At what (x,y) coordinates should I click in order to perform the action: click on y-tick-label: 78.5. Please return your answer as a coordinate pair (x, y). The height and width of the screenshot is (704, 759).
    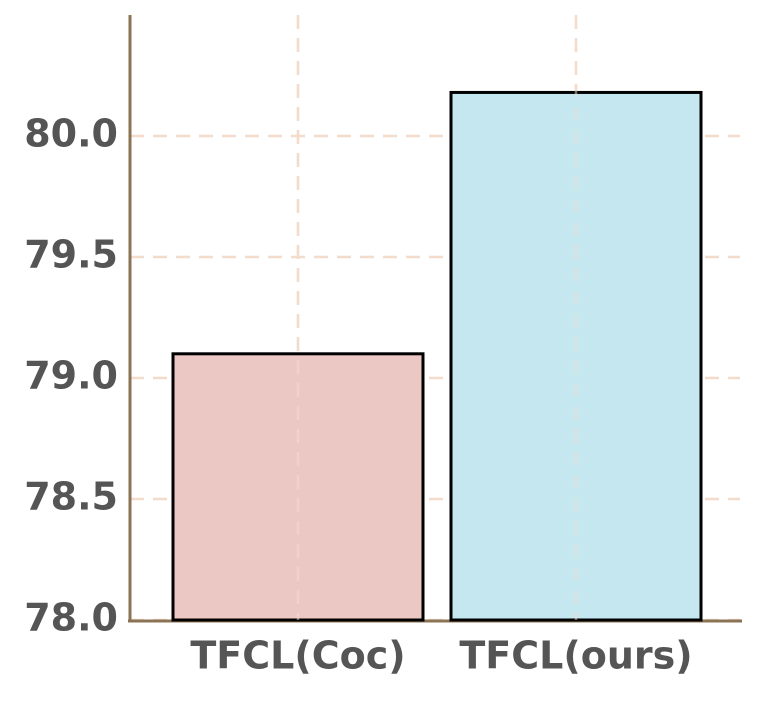
    Looking at the image, I should click on (71, 497).